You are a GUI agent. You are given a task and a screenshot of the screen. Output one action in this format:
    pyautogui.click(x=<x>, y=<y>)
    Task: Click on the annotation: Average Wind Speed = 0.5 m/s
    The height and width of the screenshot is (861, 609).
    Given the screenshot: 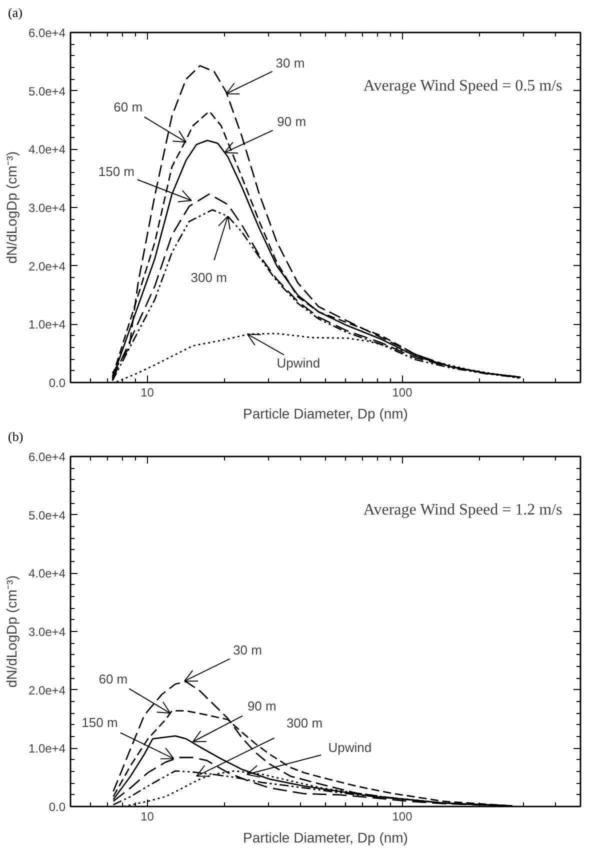 What is the action you would take?
    pyautogui.click(x=462, y=86)
    